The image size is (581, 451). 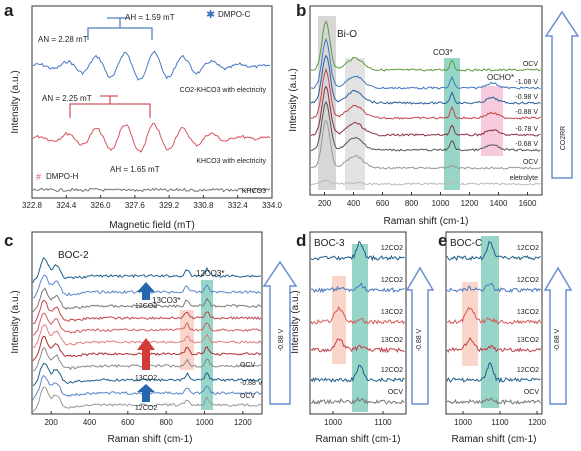 What do you see at coordinates (210, 15) in the screenshot?
I see `legend-star-icon: ✱` at bounding box center [210, 15].